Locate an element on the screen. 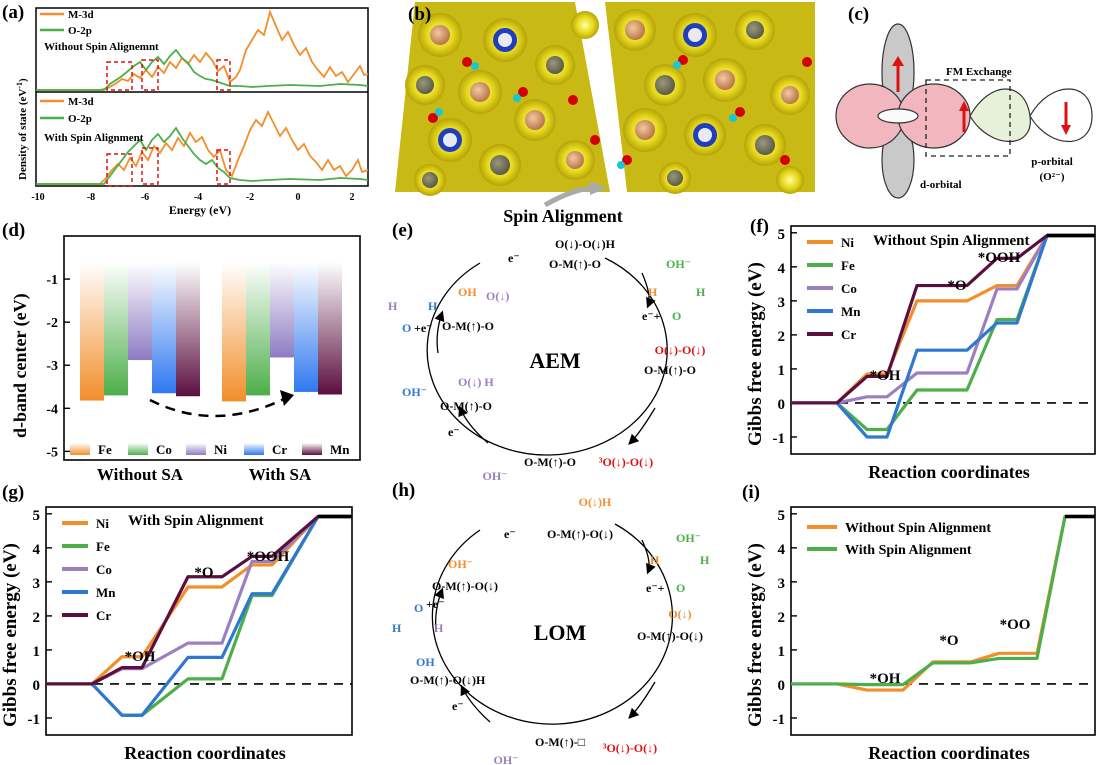  lom-upper-left-m: O-M(↑)-O(↓) is located at coordinates (465, 586).